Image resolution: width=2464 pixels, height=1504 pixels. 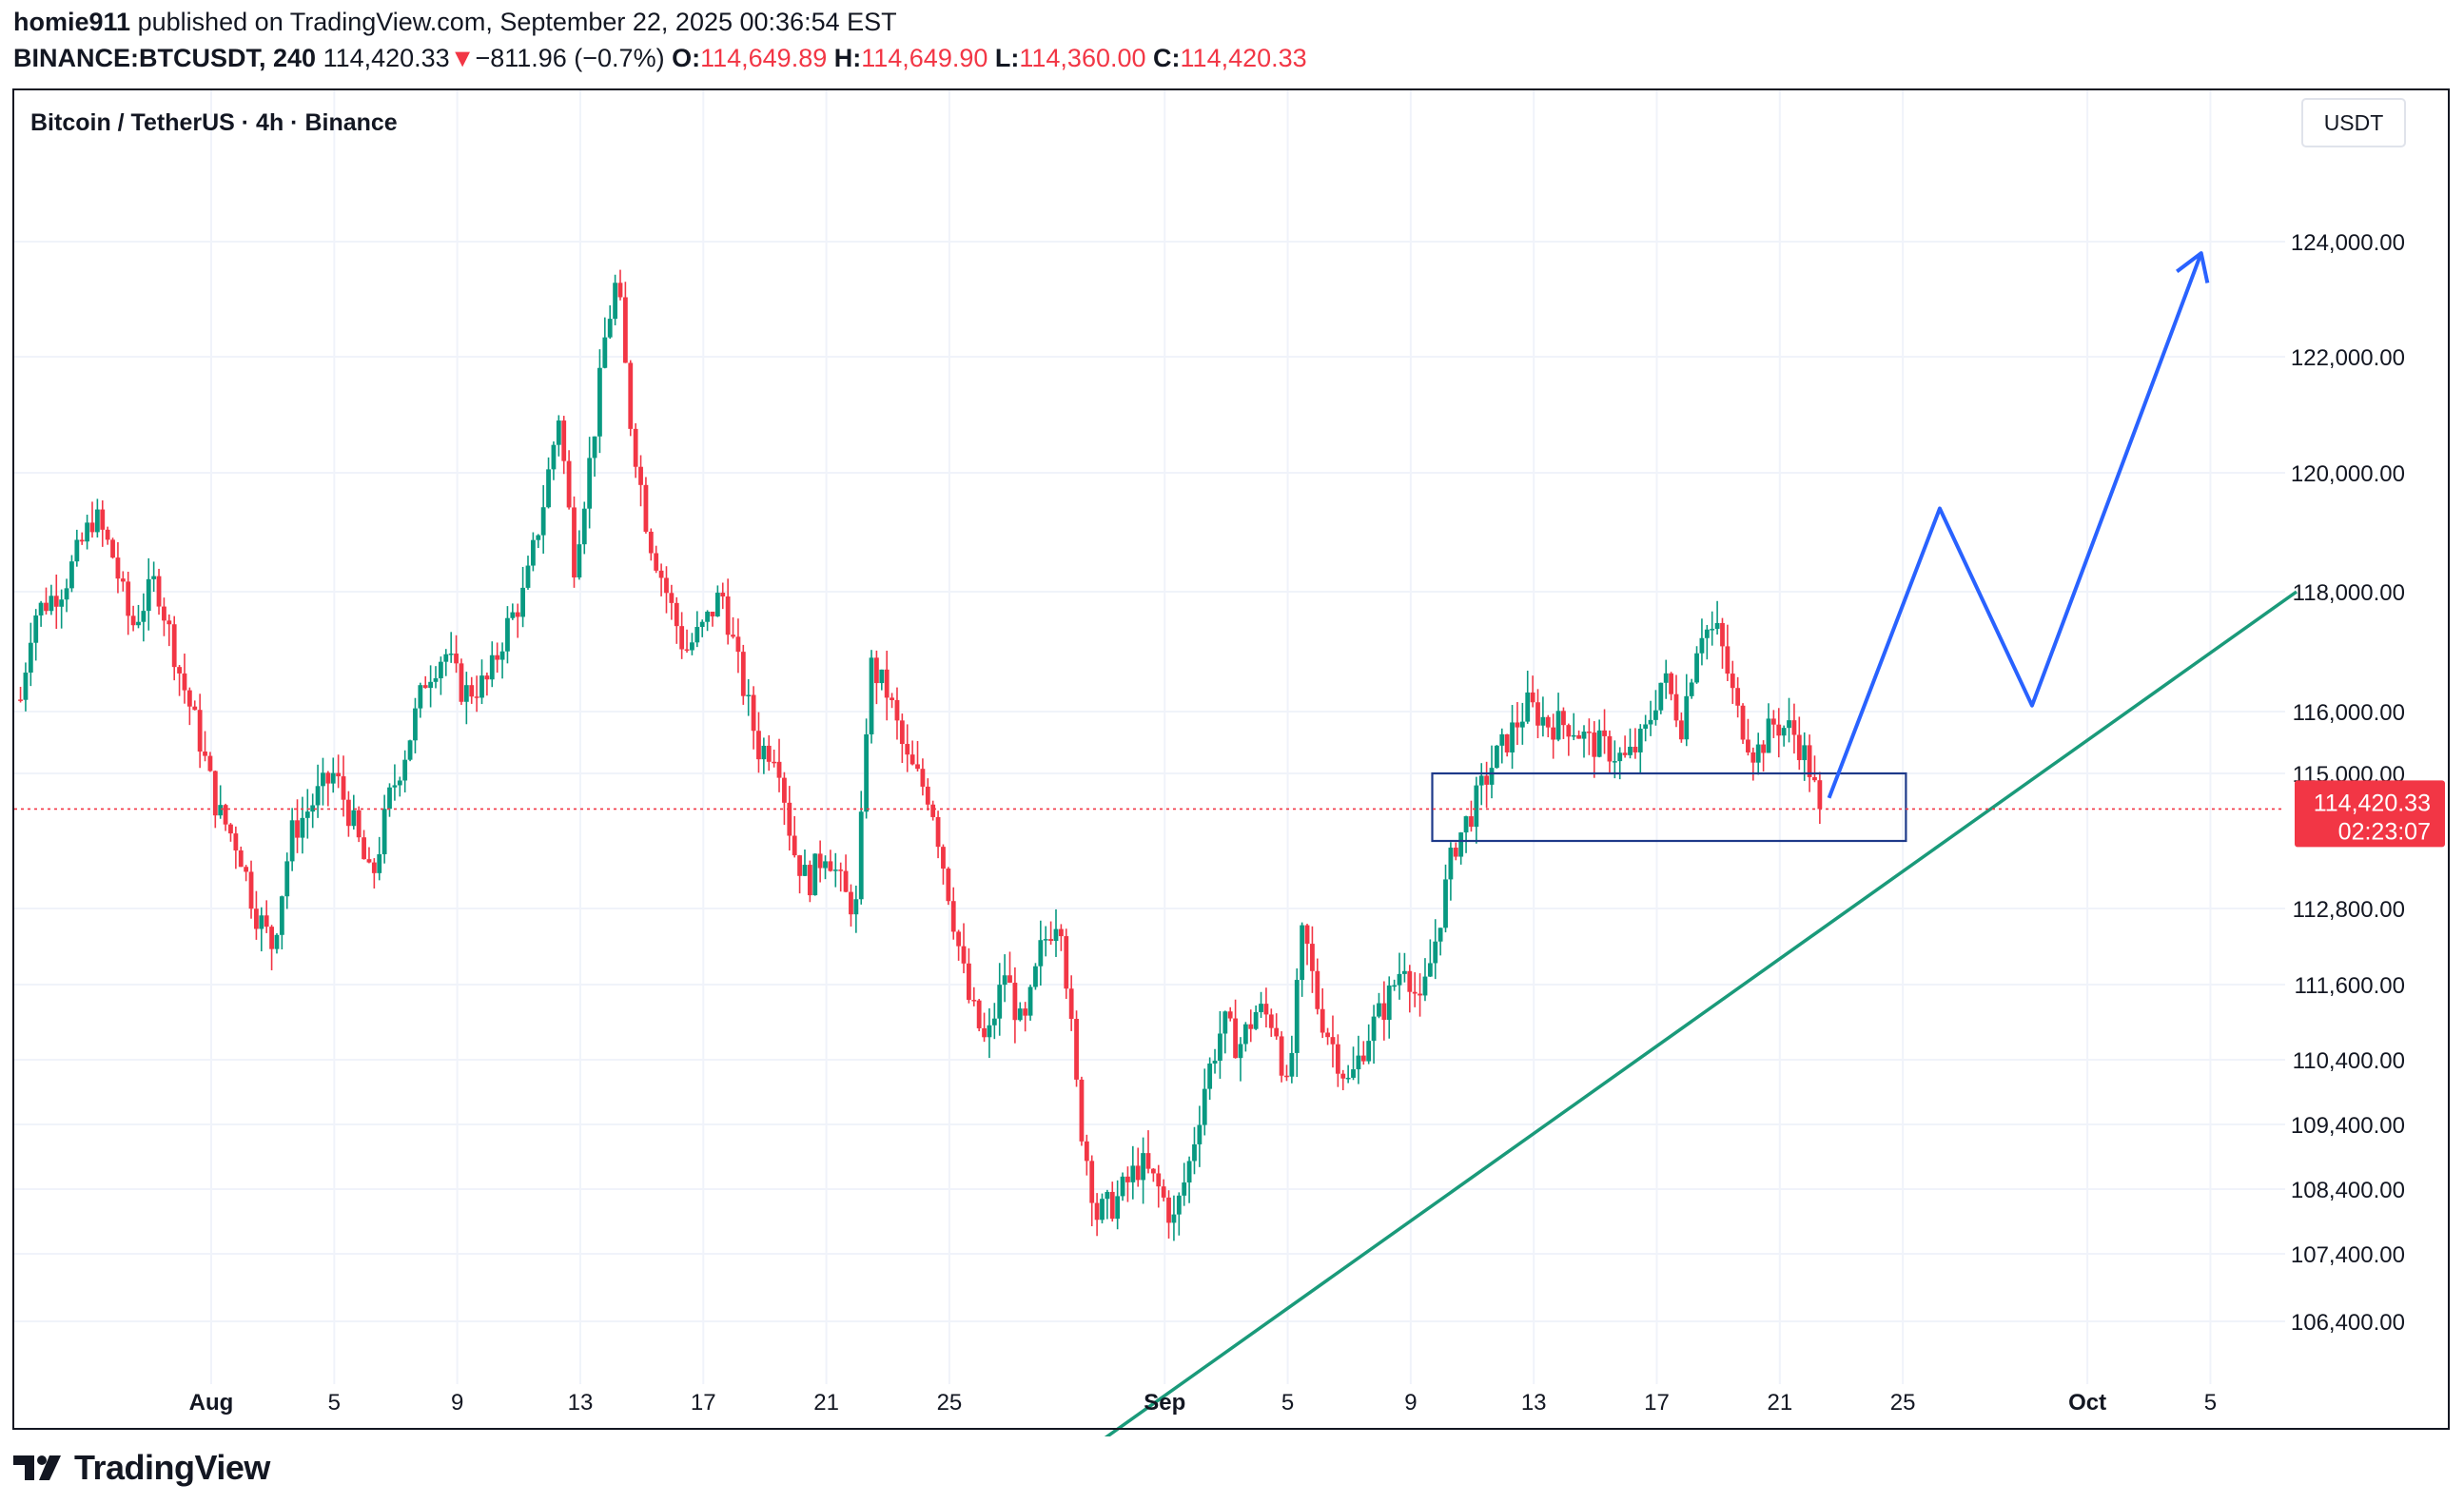 I want to click on time-axis: Aug 5 9 13 17 21 25 Sep 5 9 13 17 21 25 Oct 5, so click(x=1203, y=1403).